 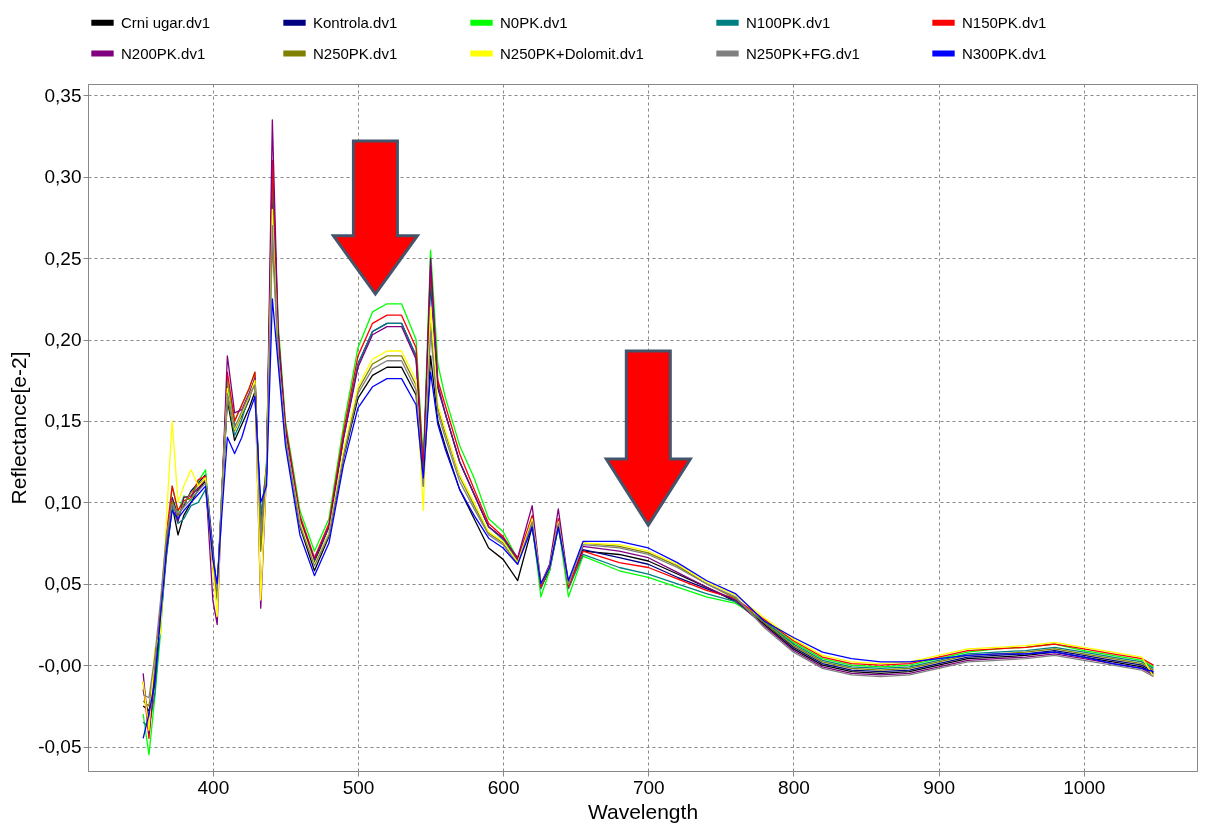 What do you see at coordinates (503, 787) in the screenshot?
I see `x-tick-label: 600` at bounding box center [503, 787].